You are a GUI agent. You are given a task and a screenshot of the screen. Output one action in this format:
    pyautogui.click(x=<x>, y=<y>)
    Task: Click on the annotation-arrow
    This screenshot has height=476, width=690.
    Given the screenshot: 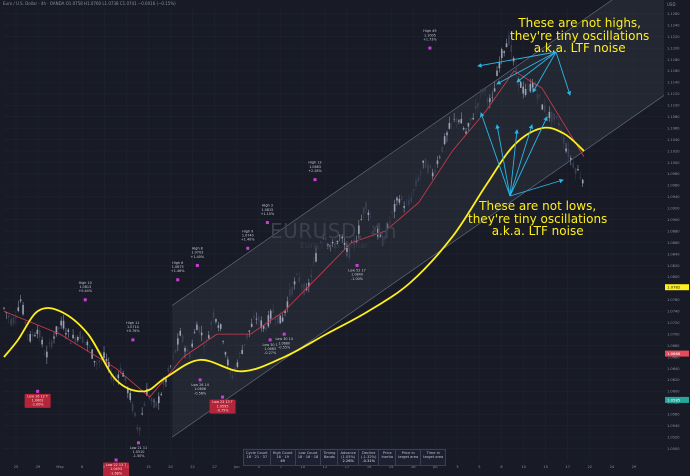 What is the action you would take?
    pyautogui.click(x=503, y=160)
    